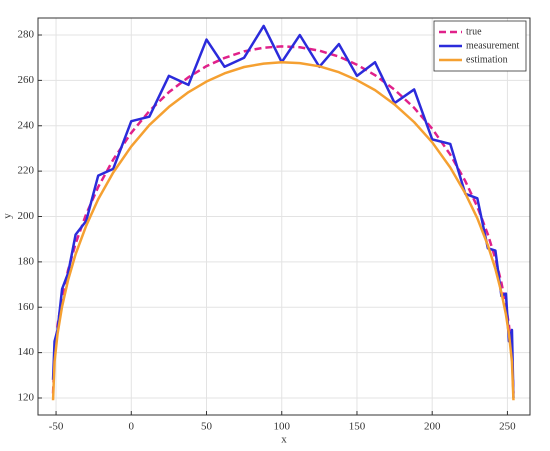  I want to click on y-tick-label: 260, so click(26, 80).